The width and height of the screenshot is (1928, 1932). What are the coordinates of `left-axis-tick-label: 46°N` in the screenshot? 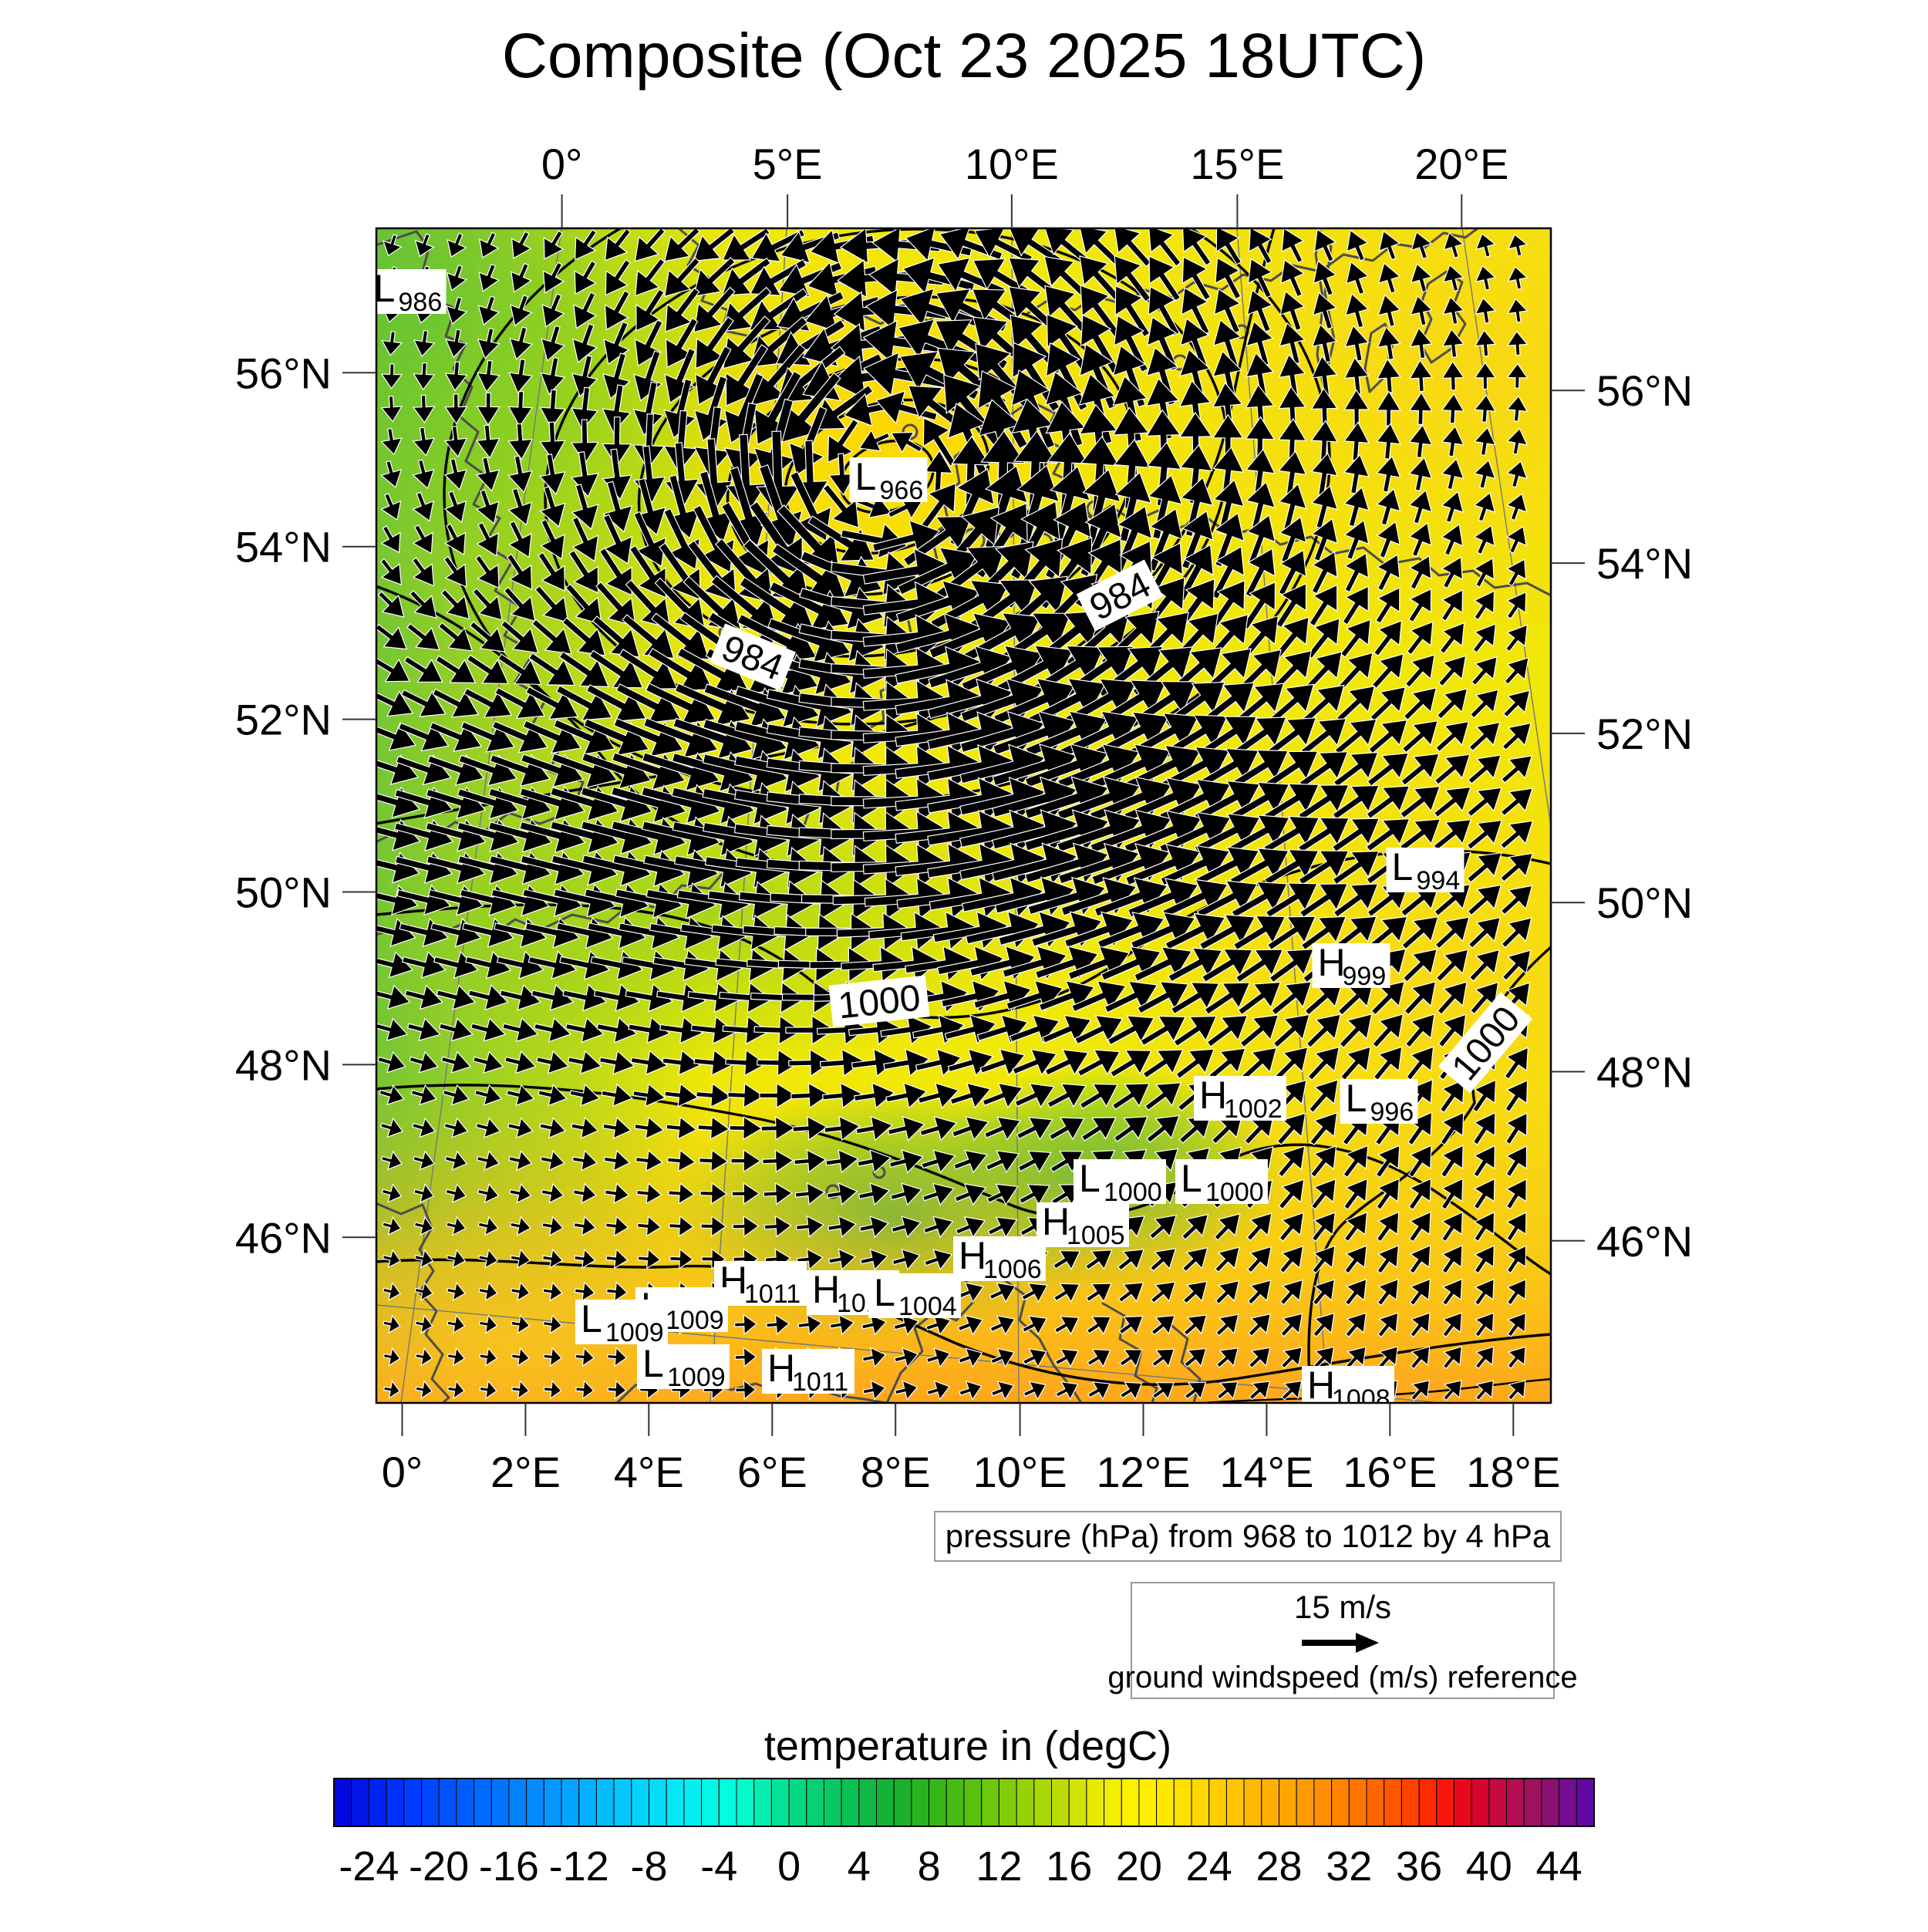 It's located at (283, 1237).